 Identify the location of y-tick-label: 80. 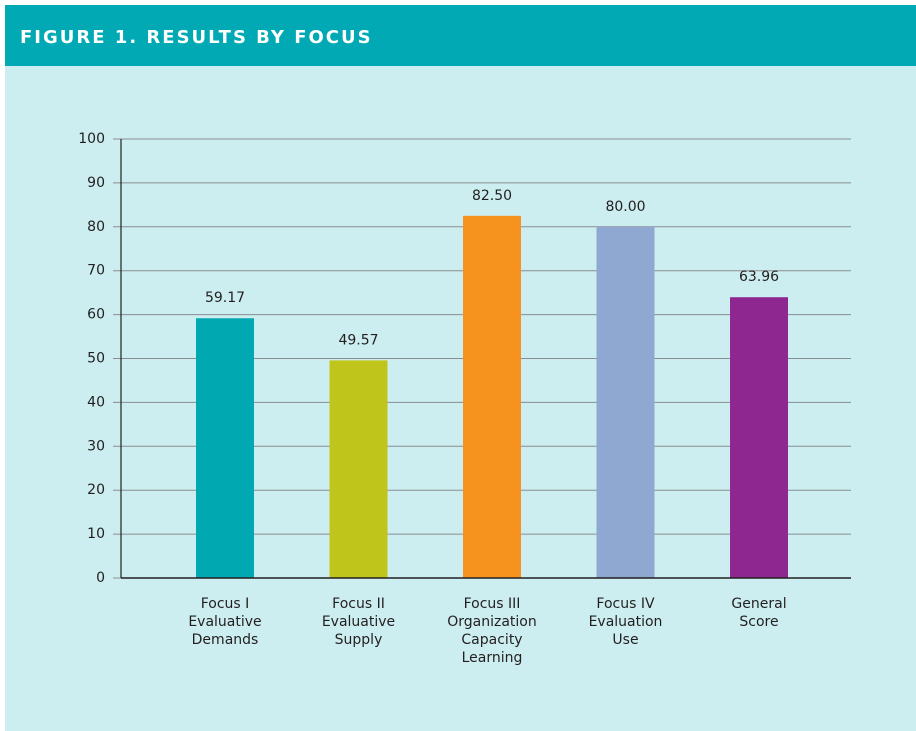
(96, 227).